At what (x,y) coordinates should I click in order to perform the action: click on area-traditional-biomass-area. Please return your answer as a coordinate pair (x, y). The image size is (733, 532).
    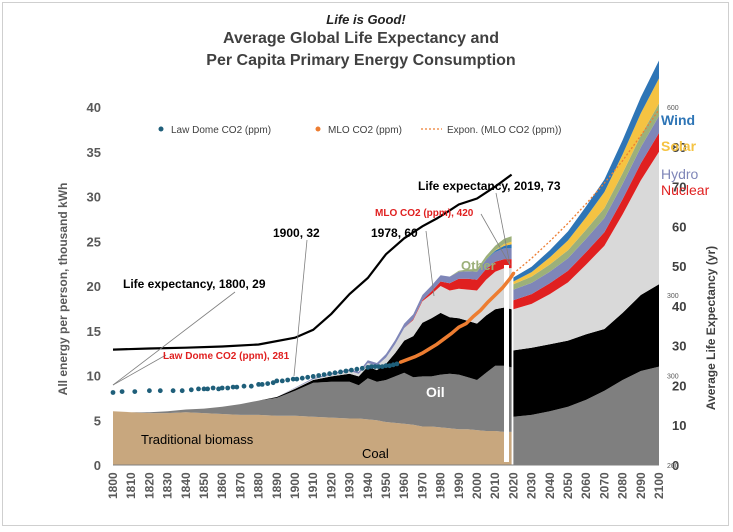
    Looking at the image, I should click on (312, 438).